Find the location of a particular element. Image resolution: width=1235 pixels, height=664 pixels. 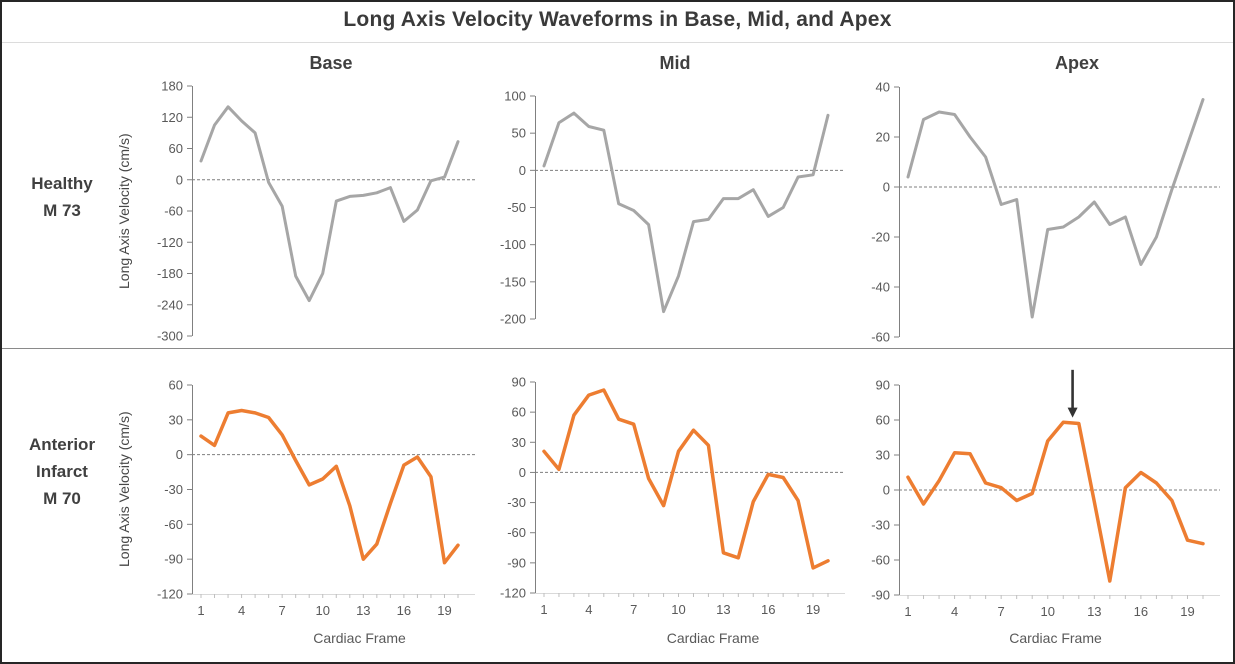

svg-text: -40 is located at coordinates (880, 287).